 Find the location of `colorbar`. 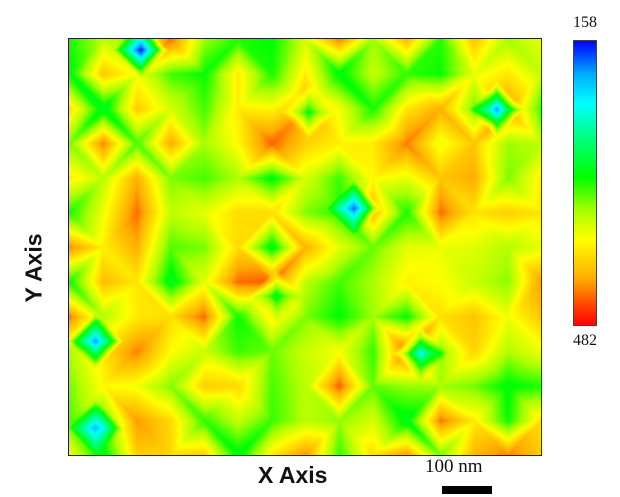

colorbar is located at coordinates (585, 183).